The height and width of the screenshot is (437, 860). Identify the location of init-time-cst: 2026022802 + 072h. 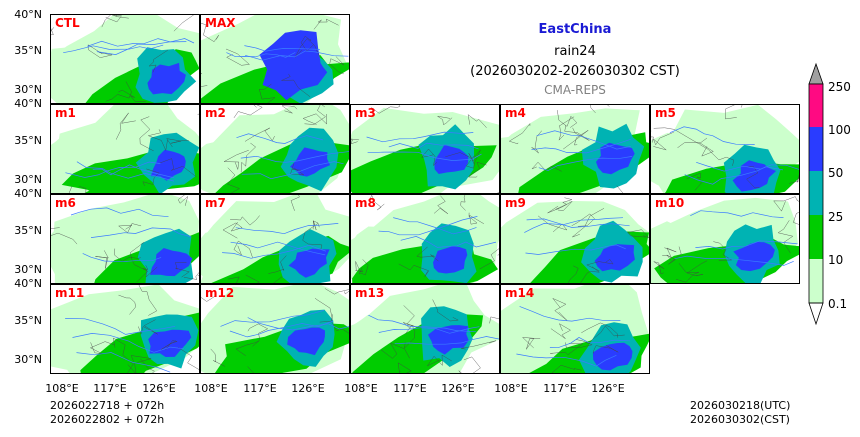
(107, 419).